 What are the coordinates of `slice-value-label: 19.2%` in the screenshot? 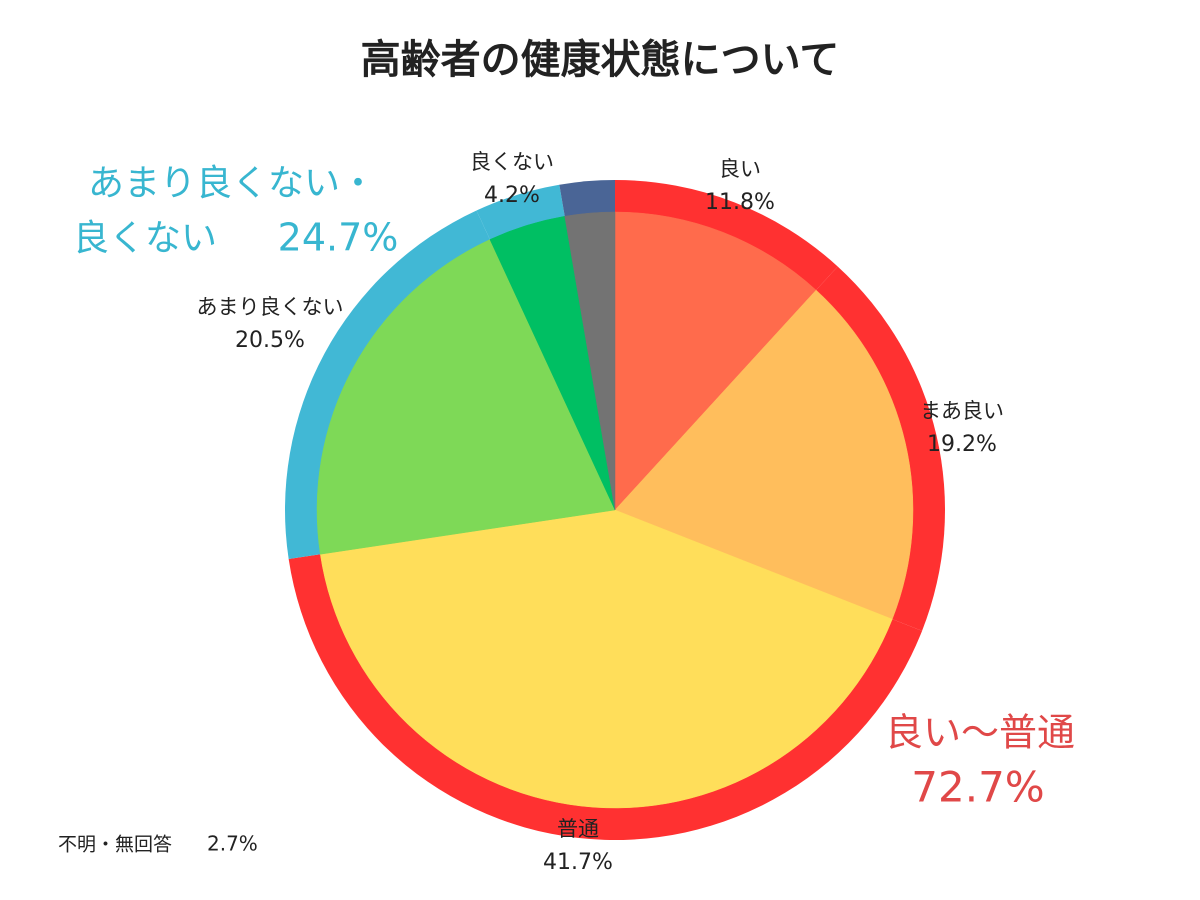 It's located at (962, 444).